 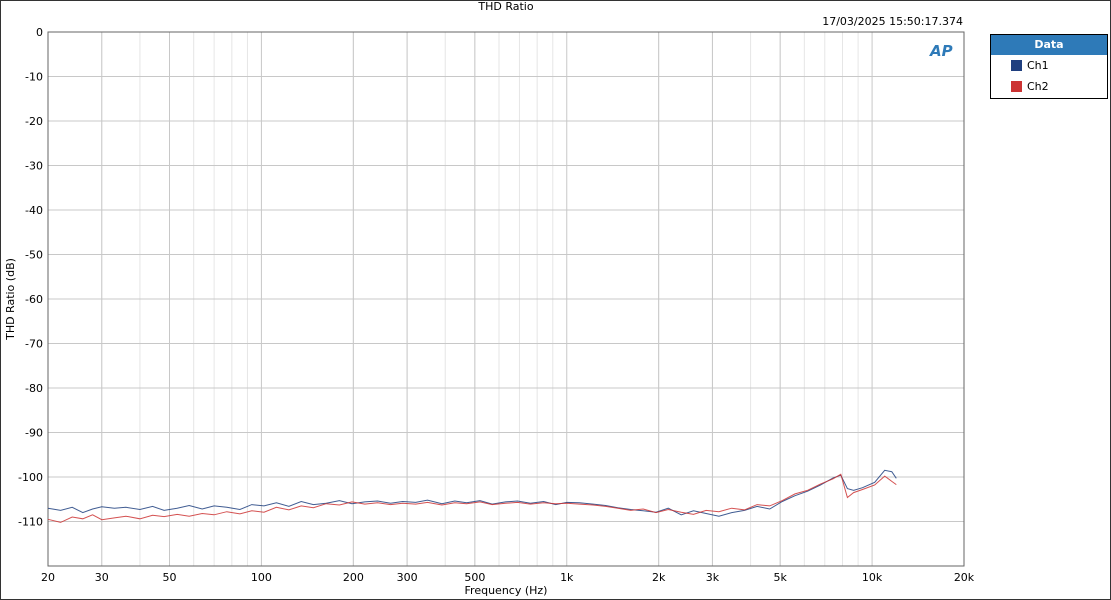 What do you see at coordinates (1038, 86) in the screenshot?
I see `legend-label: Ch2` at bounding box center [1038, 86].